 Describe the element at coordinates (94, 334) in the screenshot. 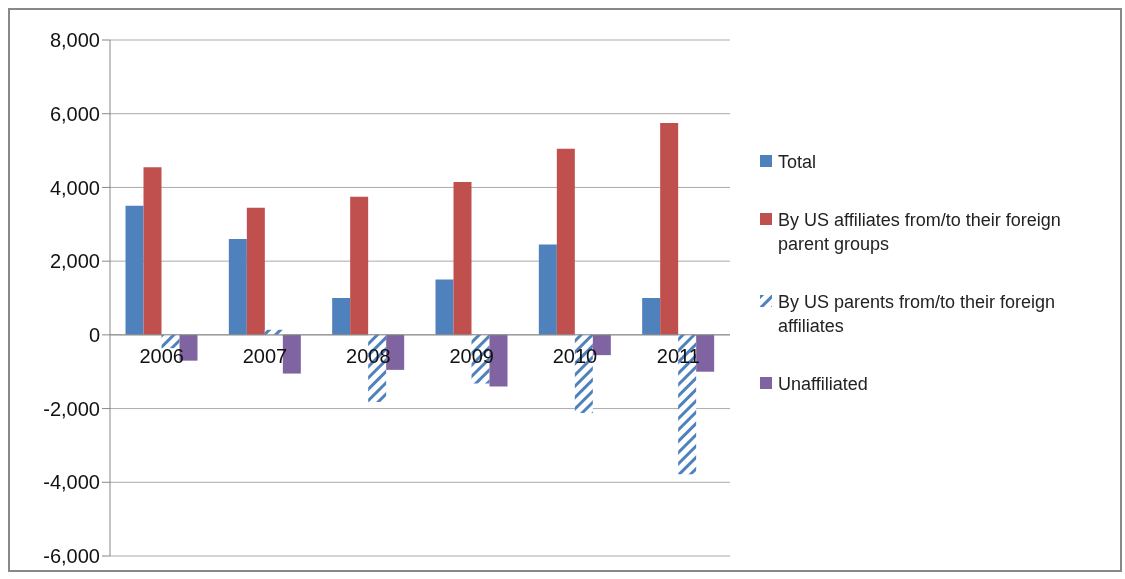

I see `y-tick-label: 0` at that location.